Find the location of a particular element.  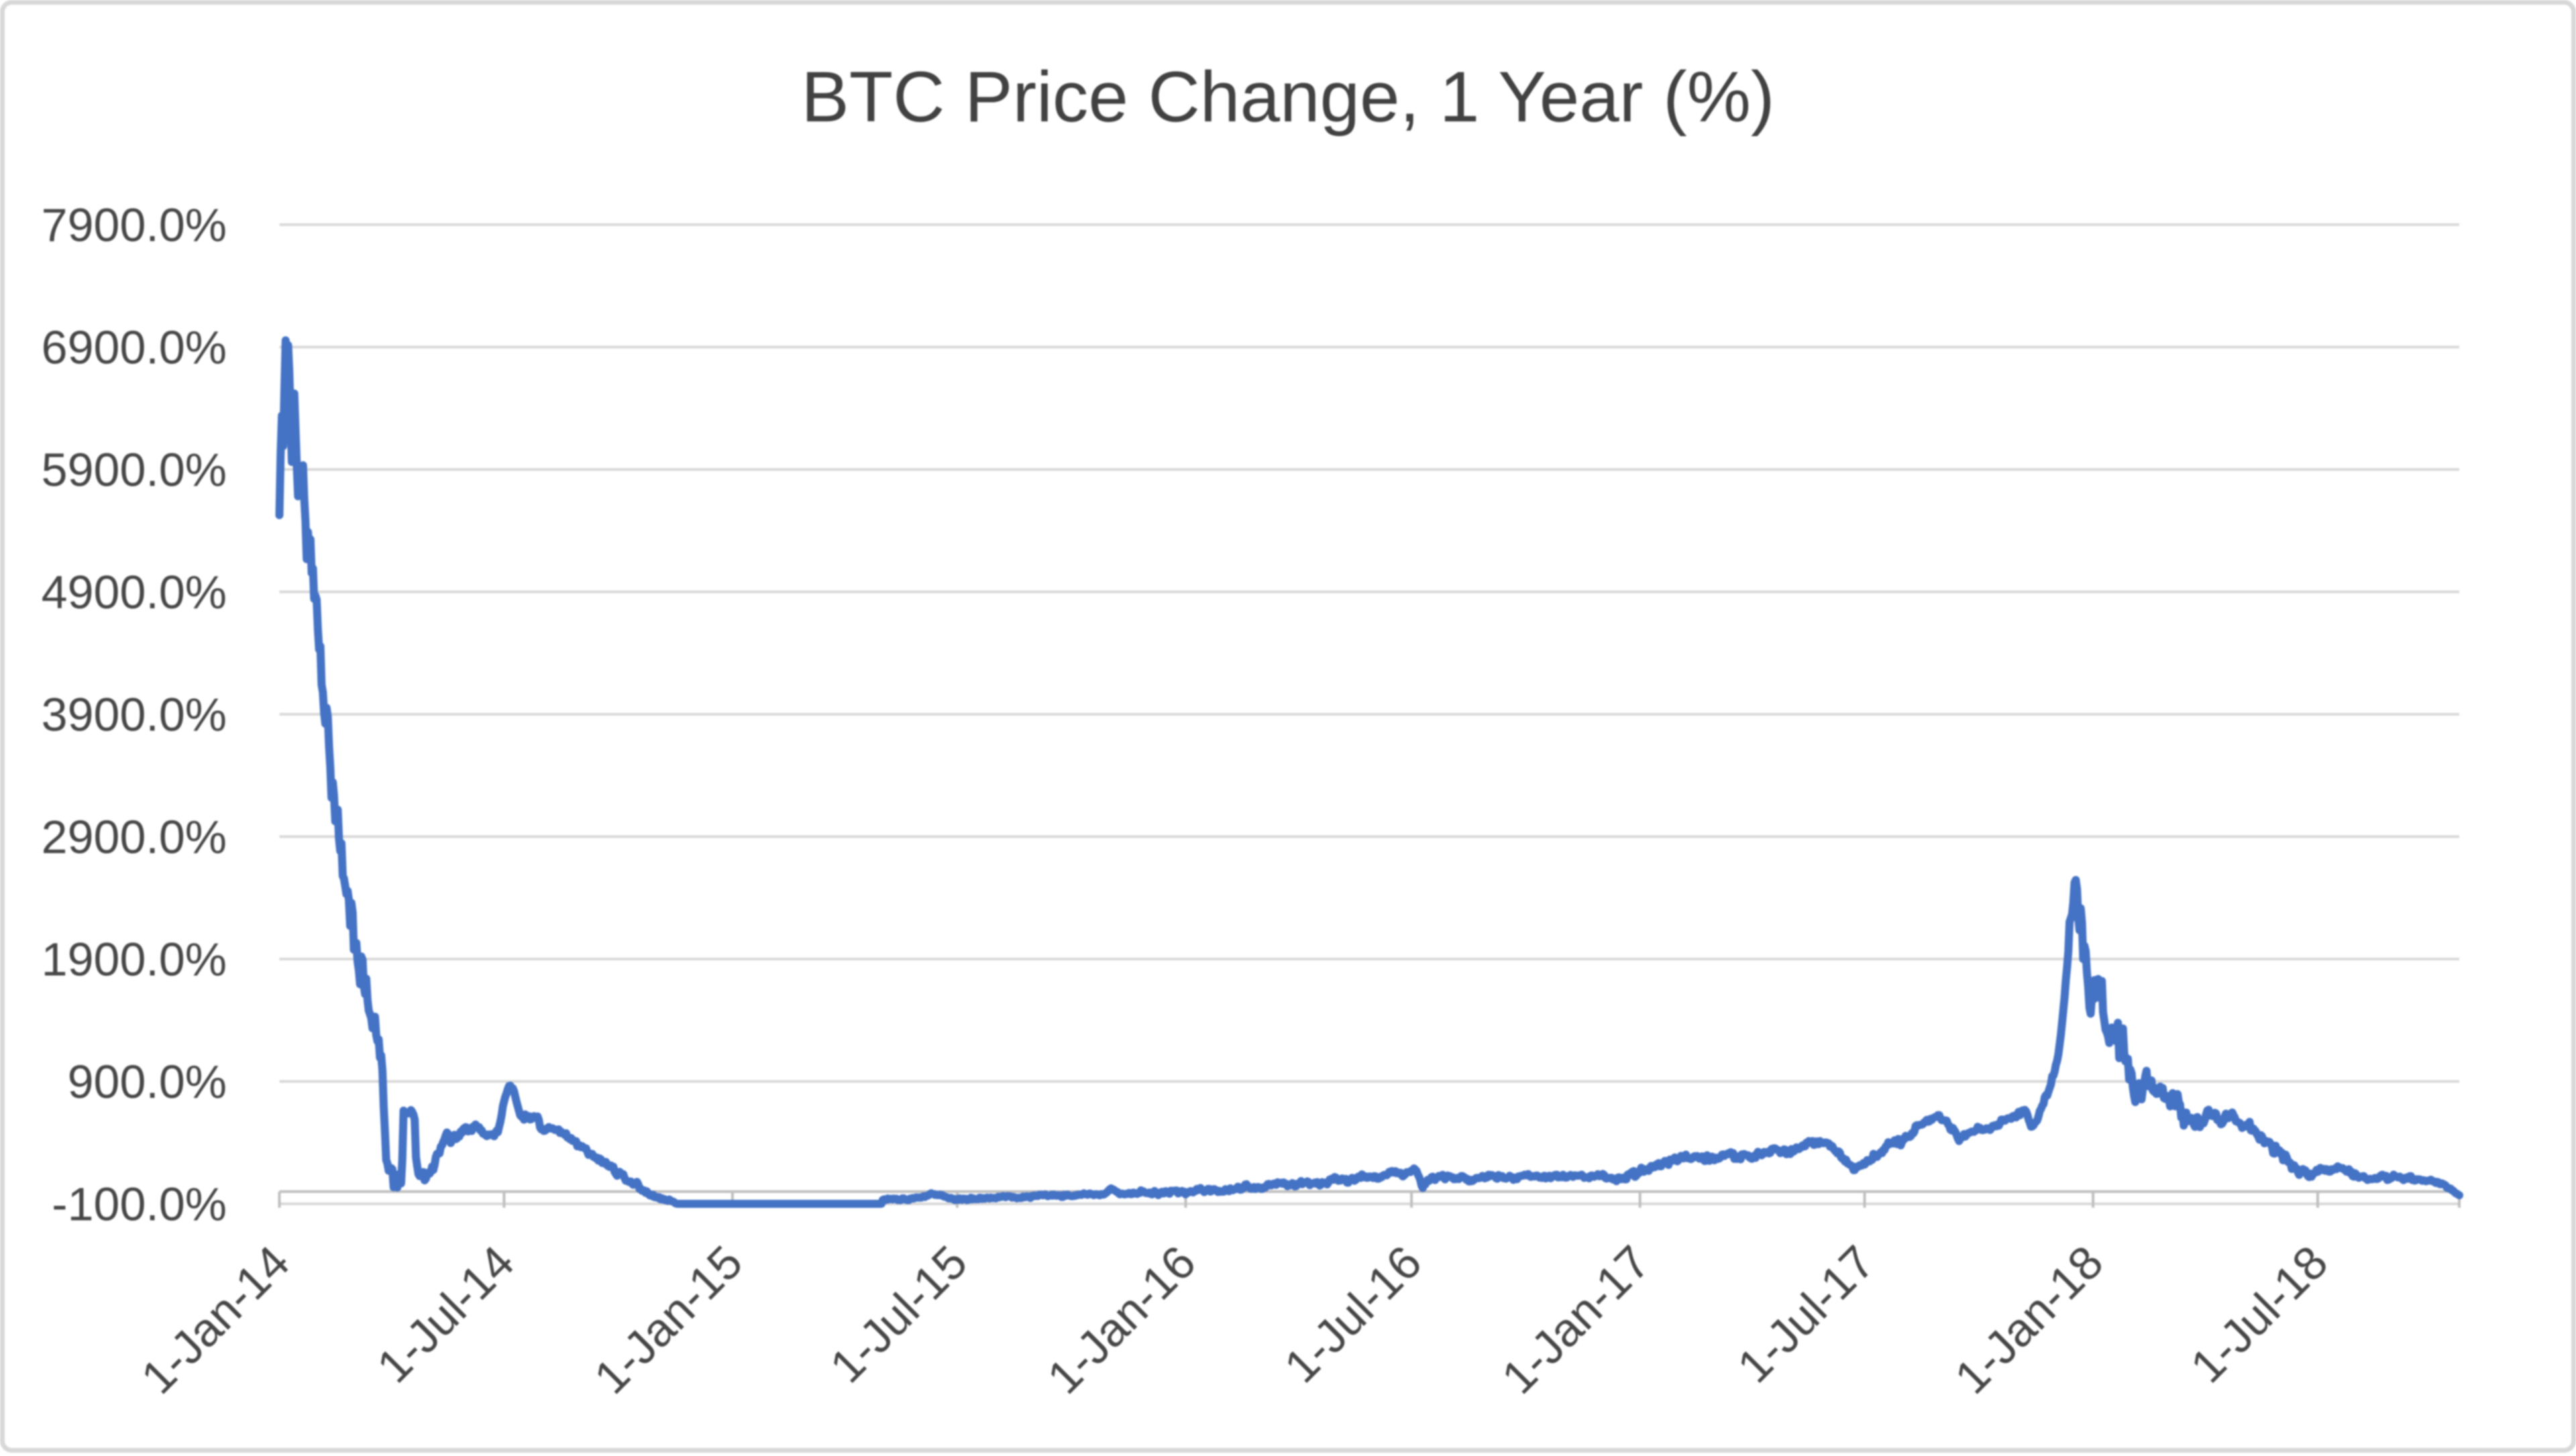

svg-text: 5900.0% is located at coordinates (134, 470).